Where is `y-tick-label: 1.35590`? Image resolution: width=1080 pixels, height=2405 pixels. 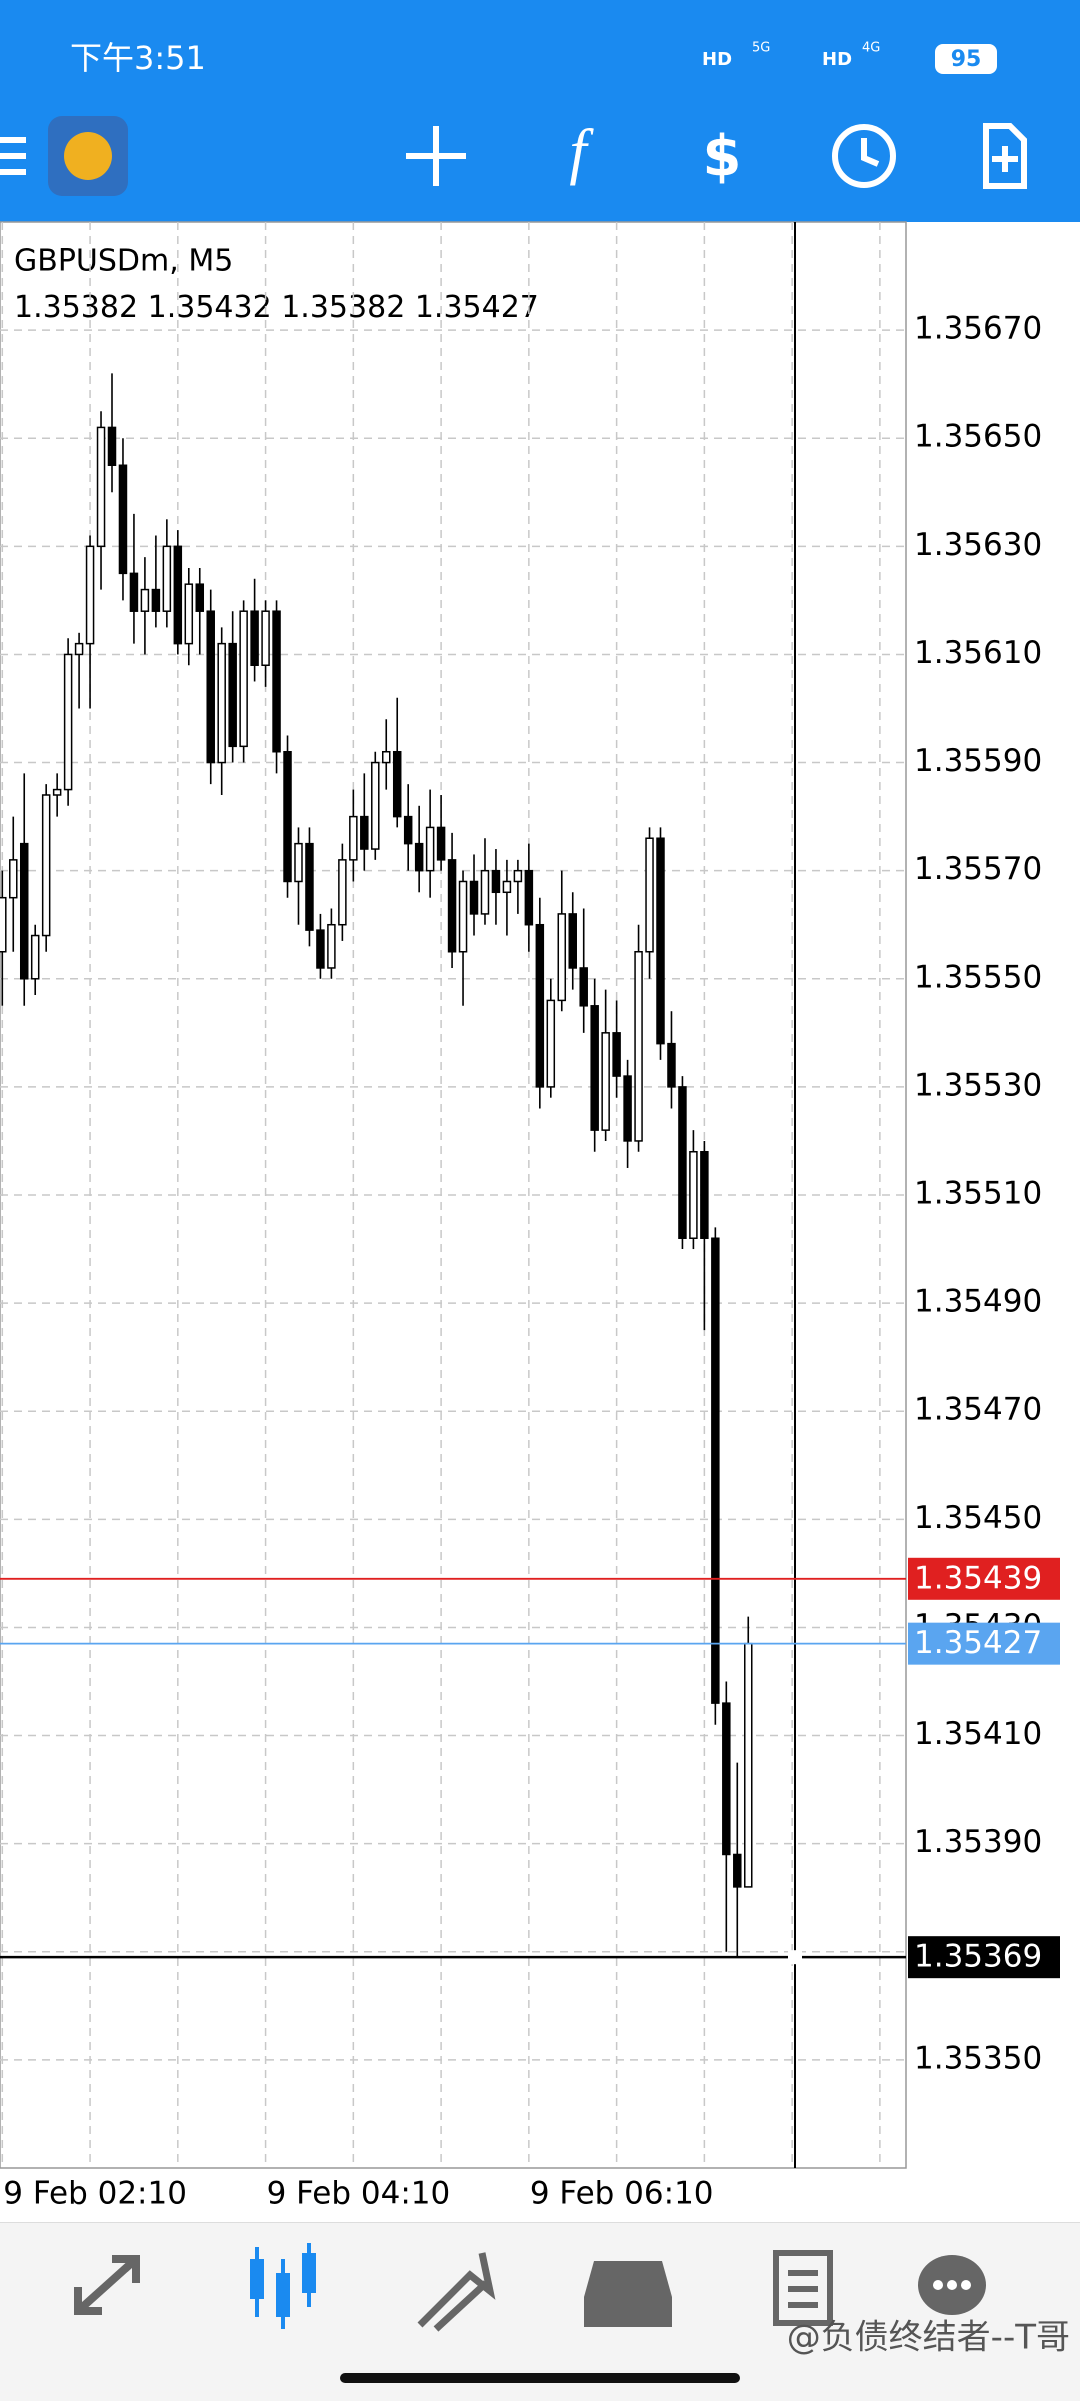 y-tick-label: 1.35590 is located at coordinates (978, 761).